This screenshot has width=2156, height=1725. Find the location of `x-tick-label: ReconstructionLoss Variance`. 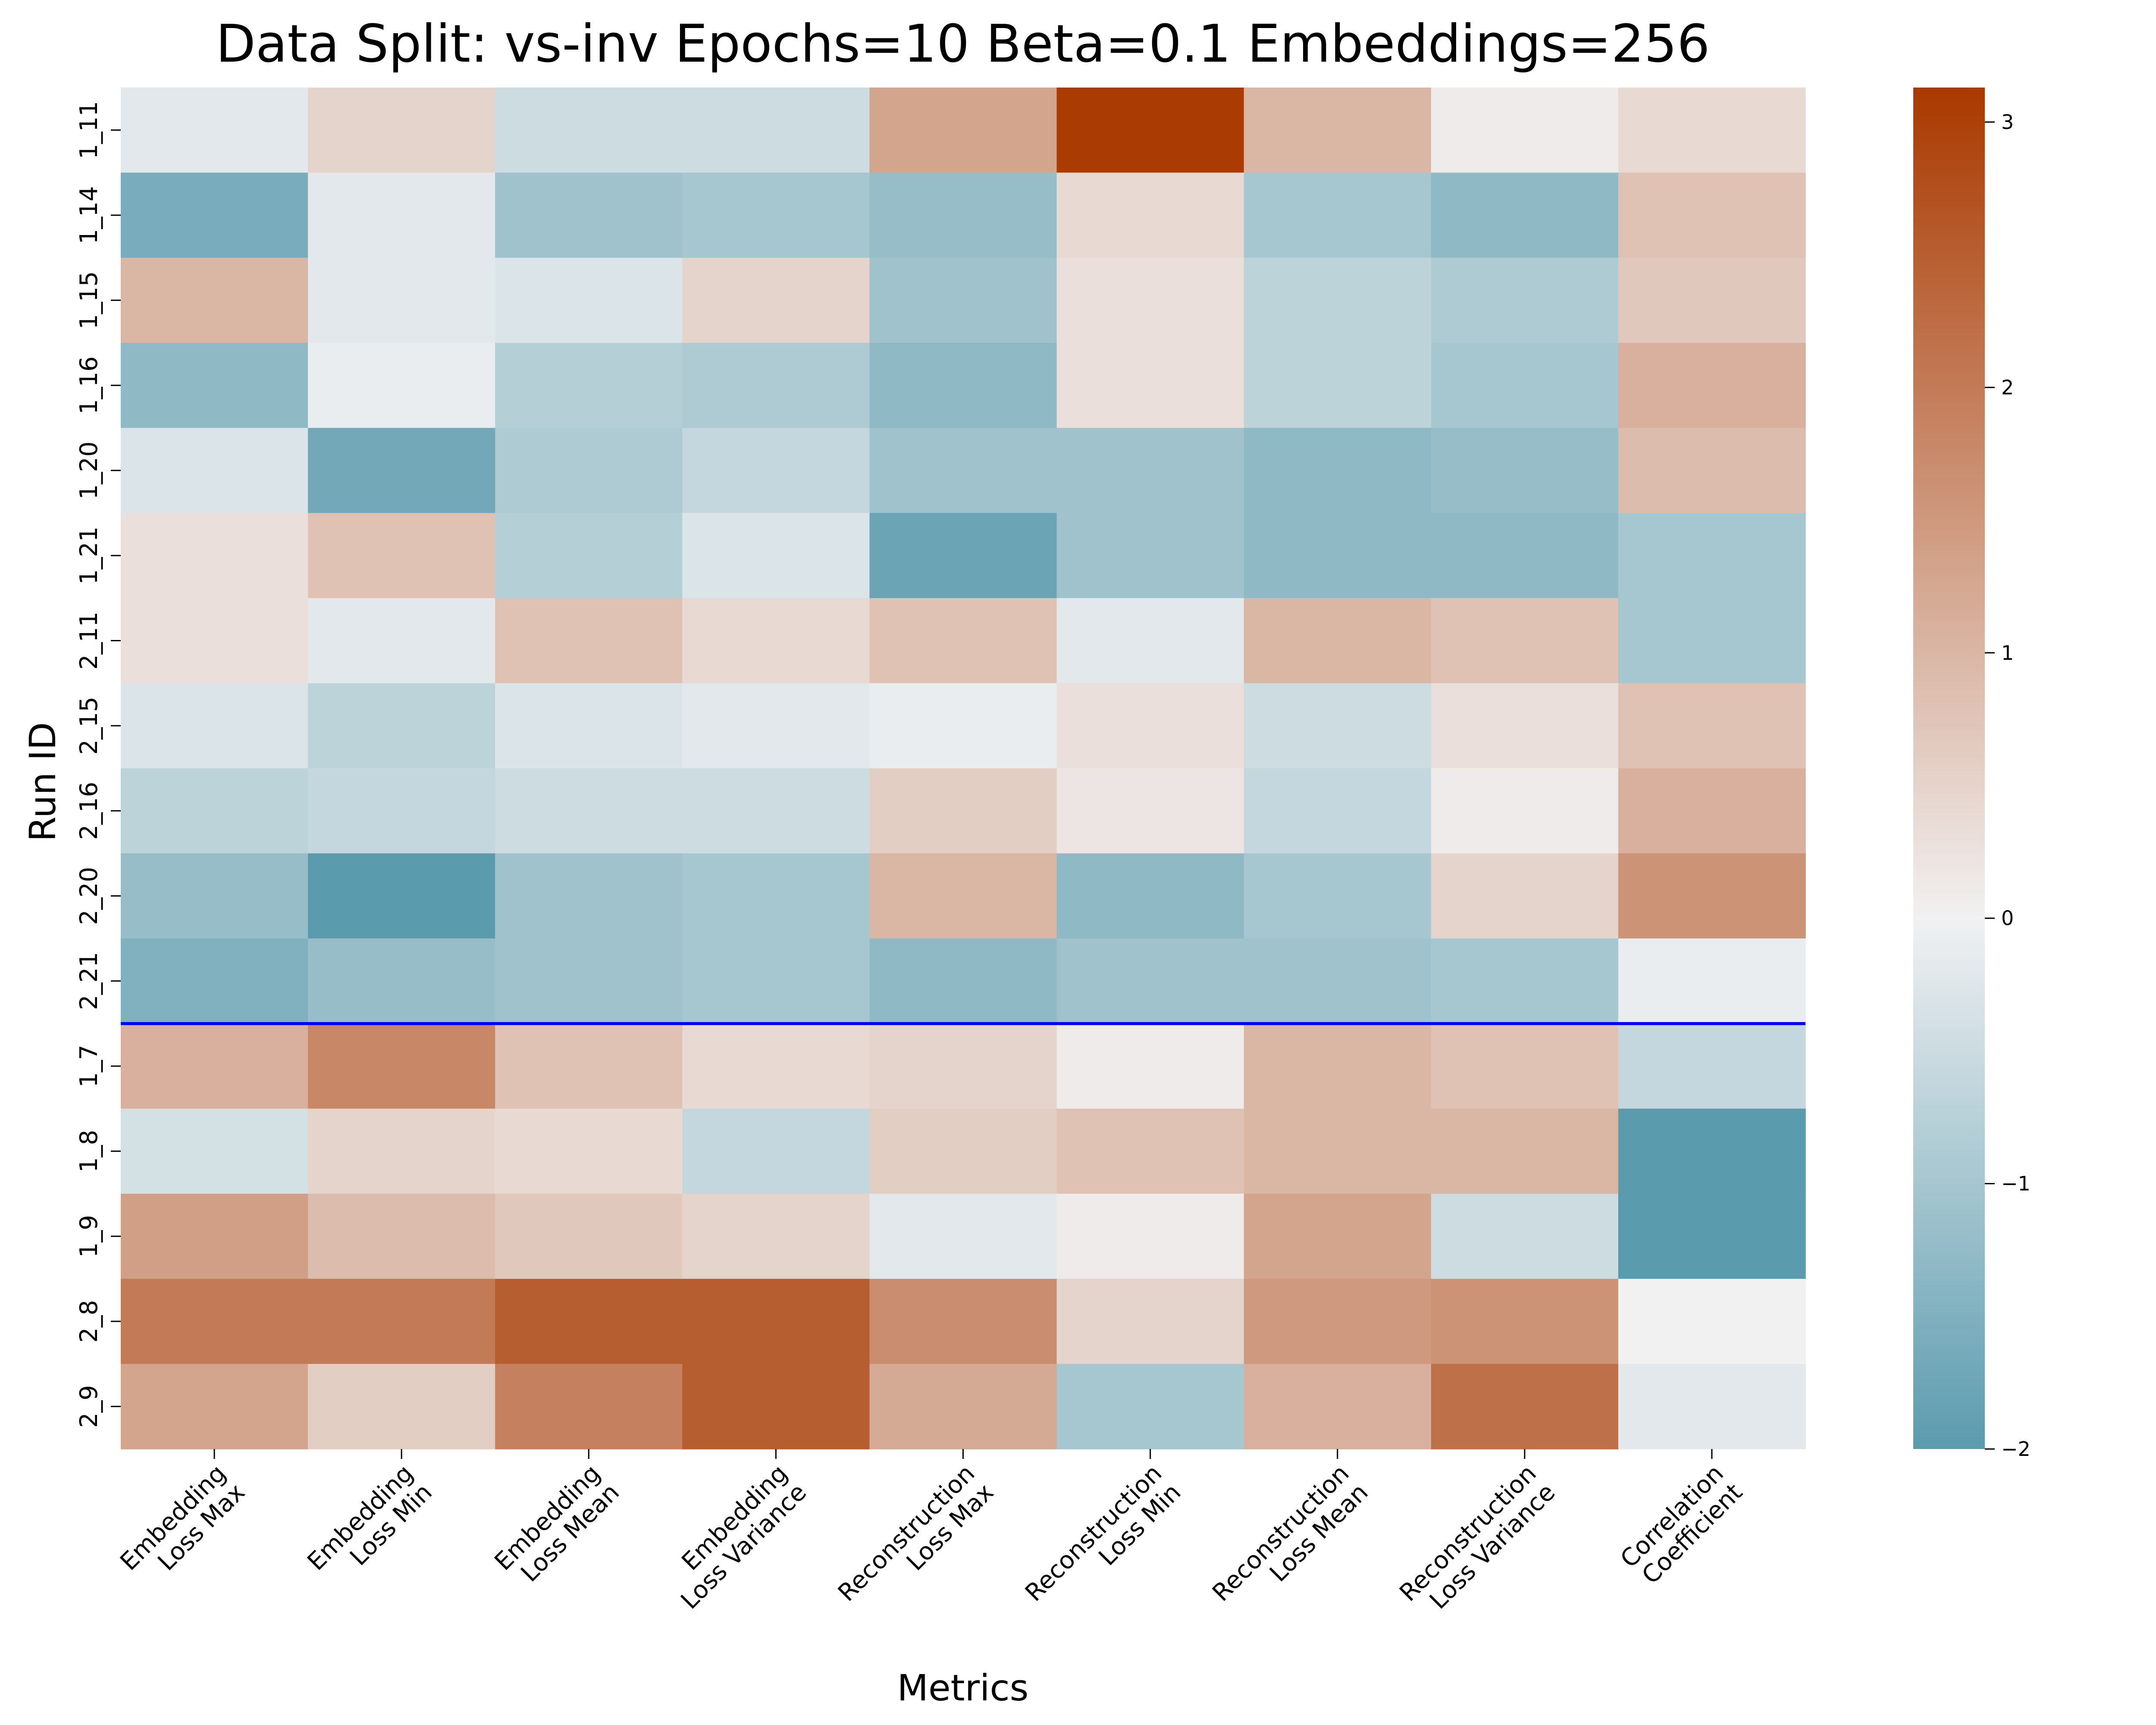

x-tick-label: ReconstructionLoss Variance is located at coordinates (1477, 1542).